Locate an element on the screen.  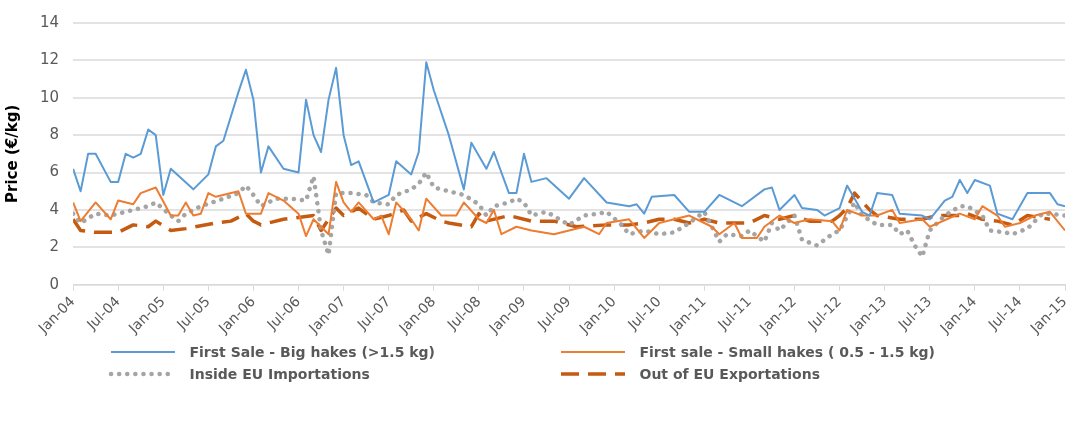
y-tick-label: 4 is located at coordinates (54, 208).